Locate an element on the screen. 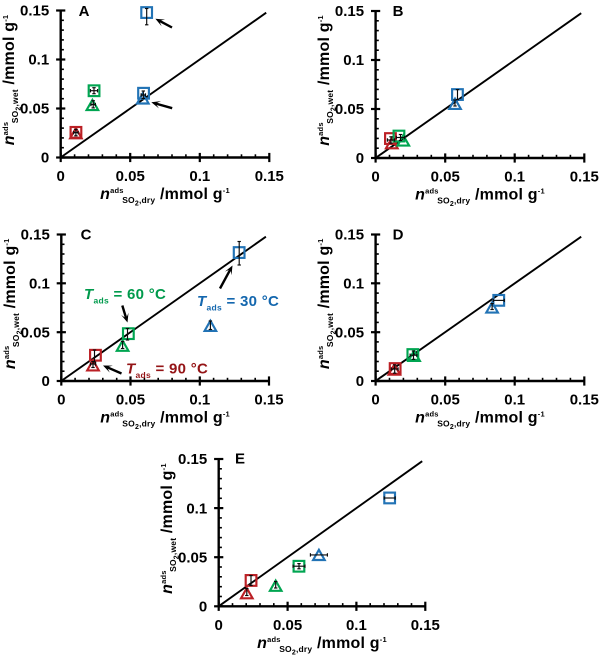 This screenshot has width=600, height=659. svg-text: E is located at coordinates (240, 459).